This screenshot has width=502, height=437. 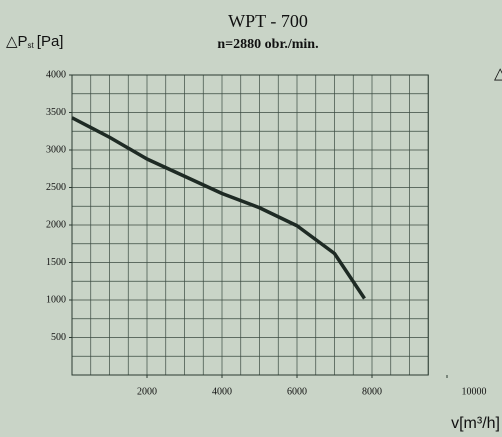 I want to click on y-tick-label: 1500, so click(x=56, y=262).